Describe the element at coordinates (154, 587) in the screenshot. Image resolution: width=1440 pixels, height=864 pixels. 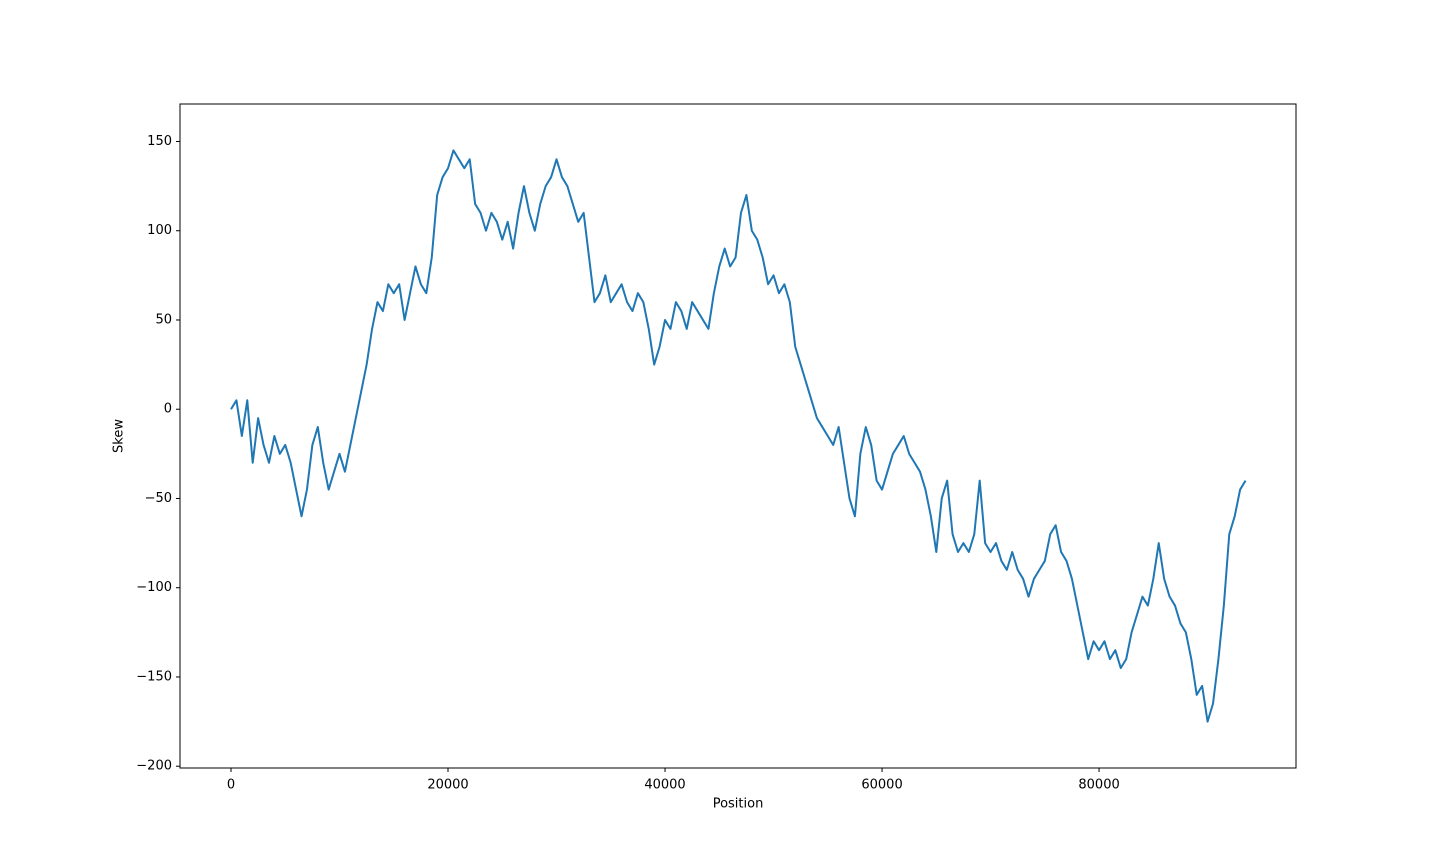
I see `y-tick-label: −100` at that location.